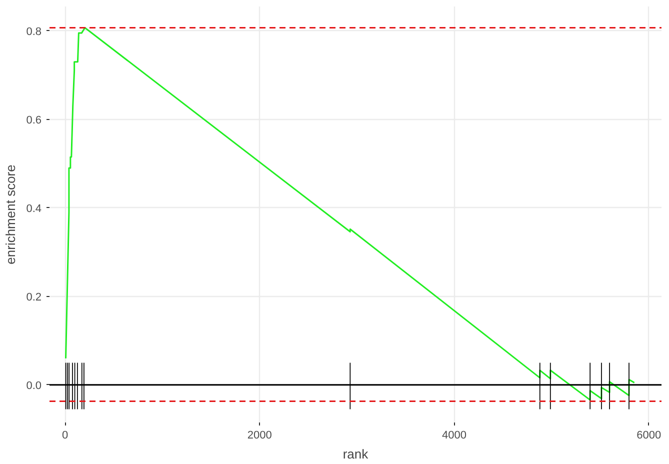 The width and height of the screenshot is (669, 464). What do you see at coordinates (649, 436) in the screenshot?
I see `x-tick-label: 6000` at bounding box center [649, 436].